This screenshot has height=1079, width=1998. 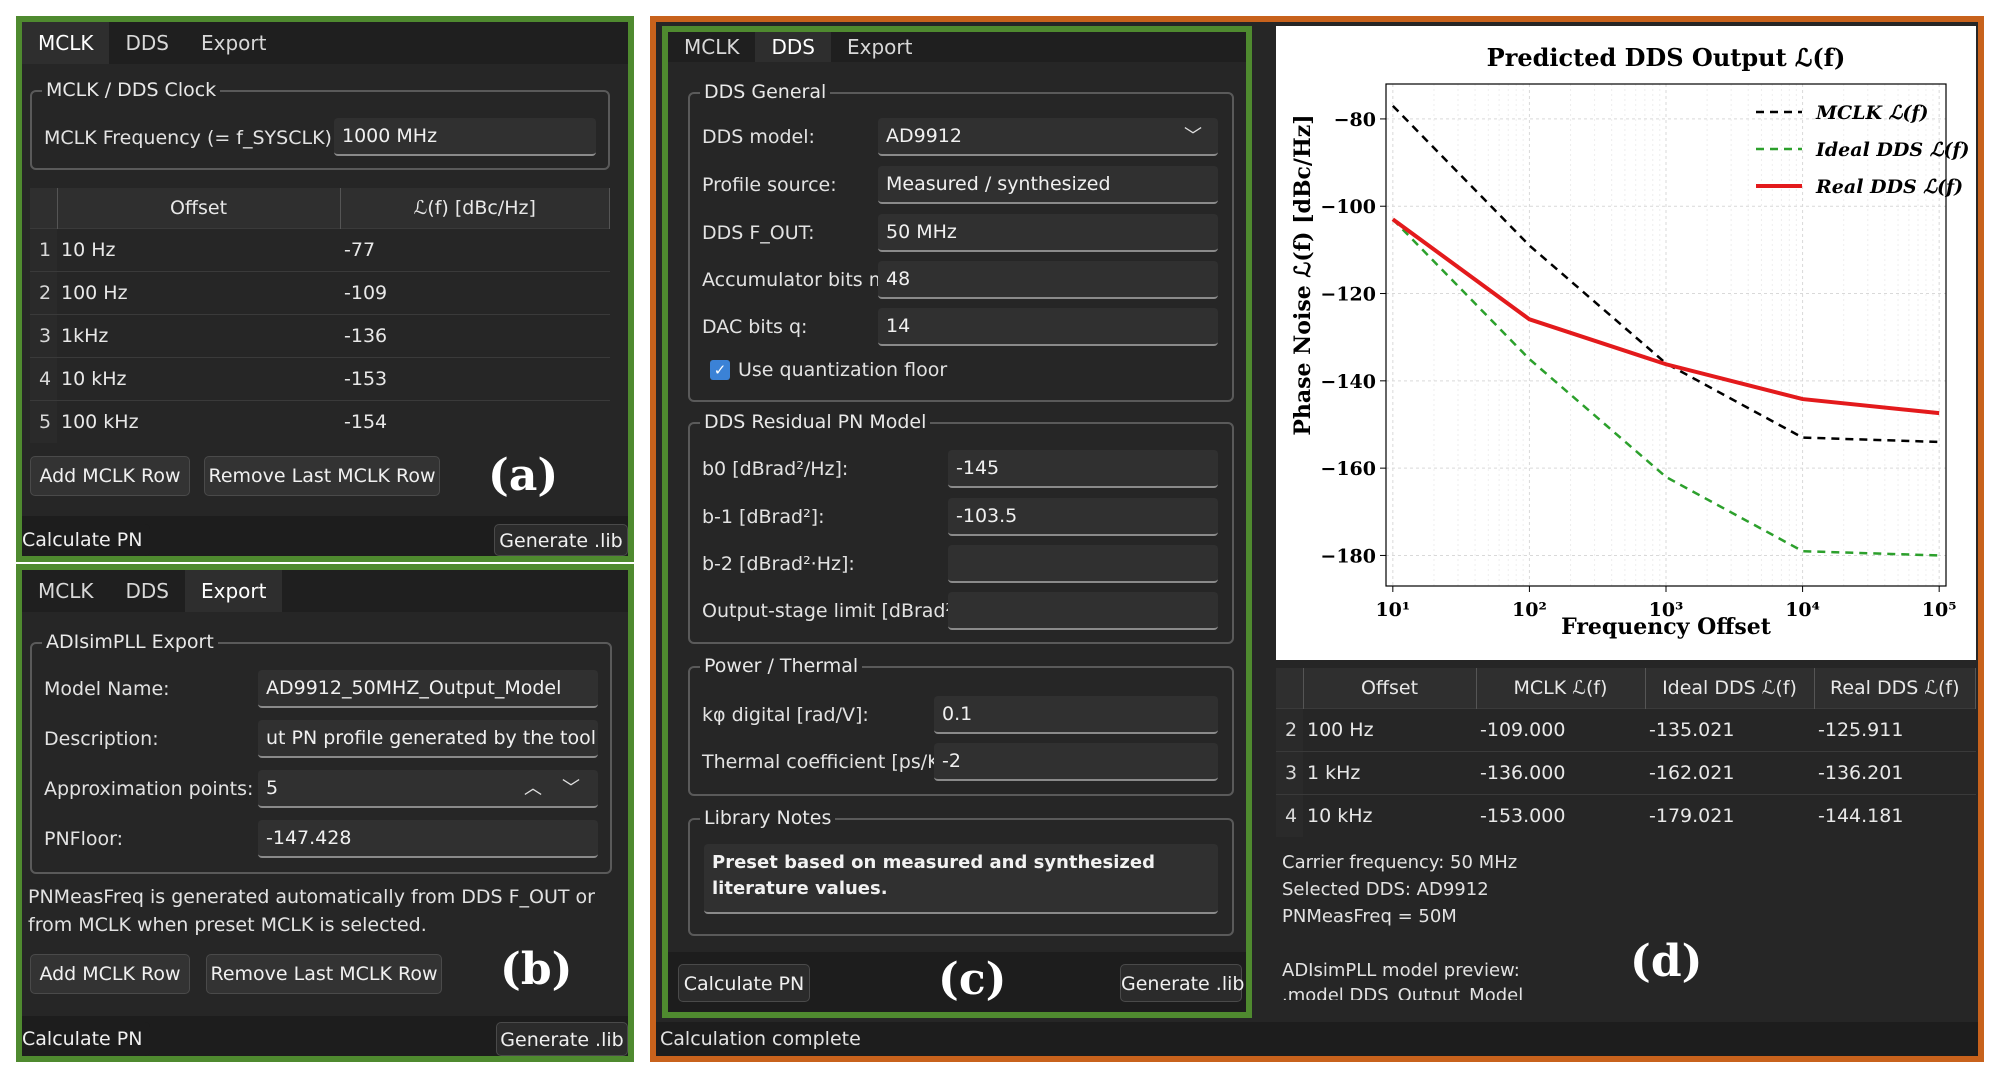 What do you see at coordinates (785, 715) in the screenshot?
I see `kphi-digital-label: kφ digital [rad/V]:` at bounding box center [785, 715].